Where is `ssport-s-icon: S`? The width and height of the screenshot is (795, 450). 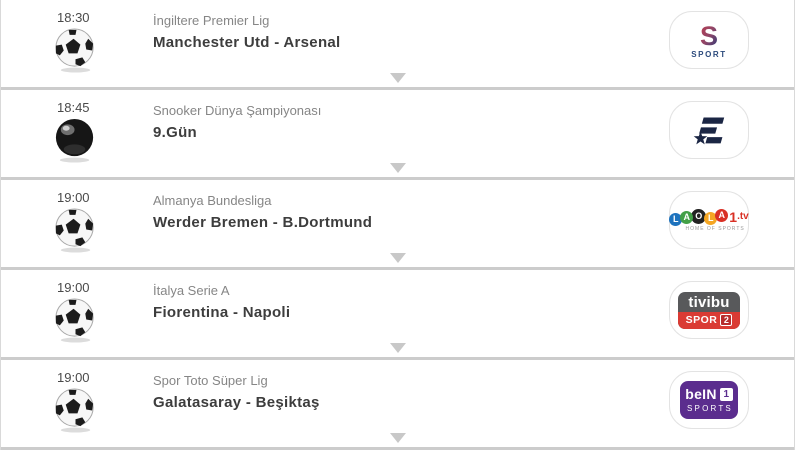 ssport-s-icon: S is located at coordinates (709, 36).